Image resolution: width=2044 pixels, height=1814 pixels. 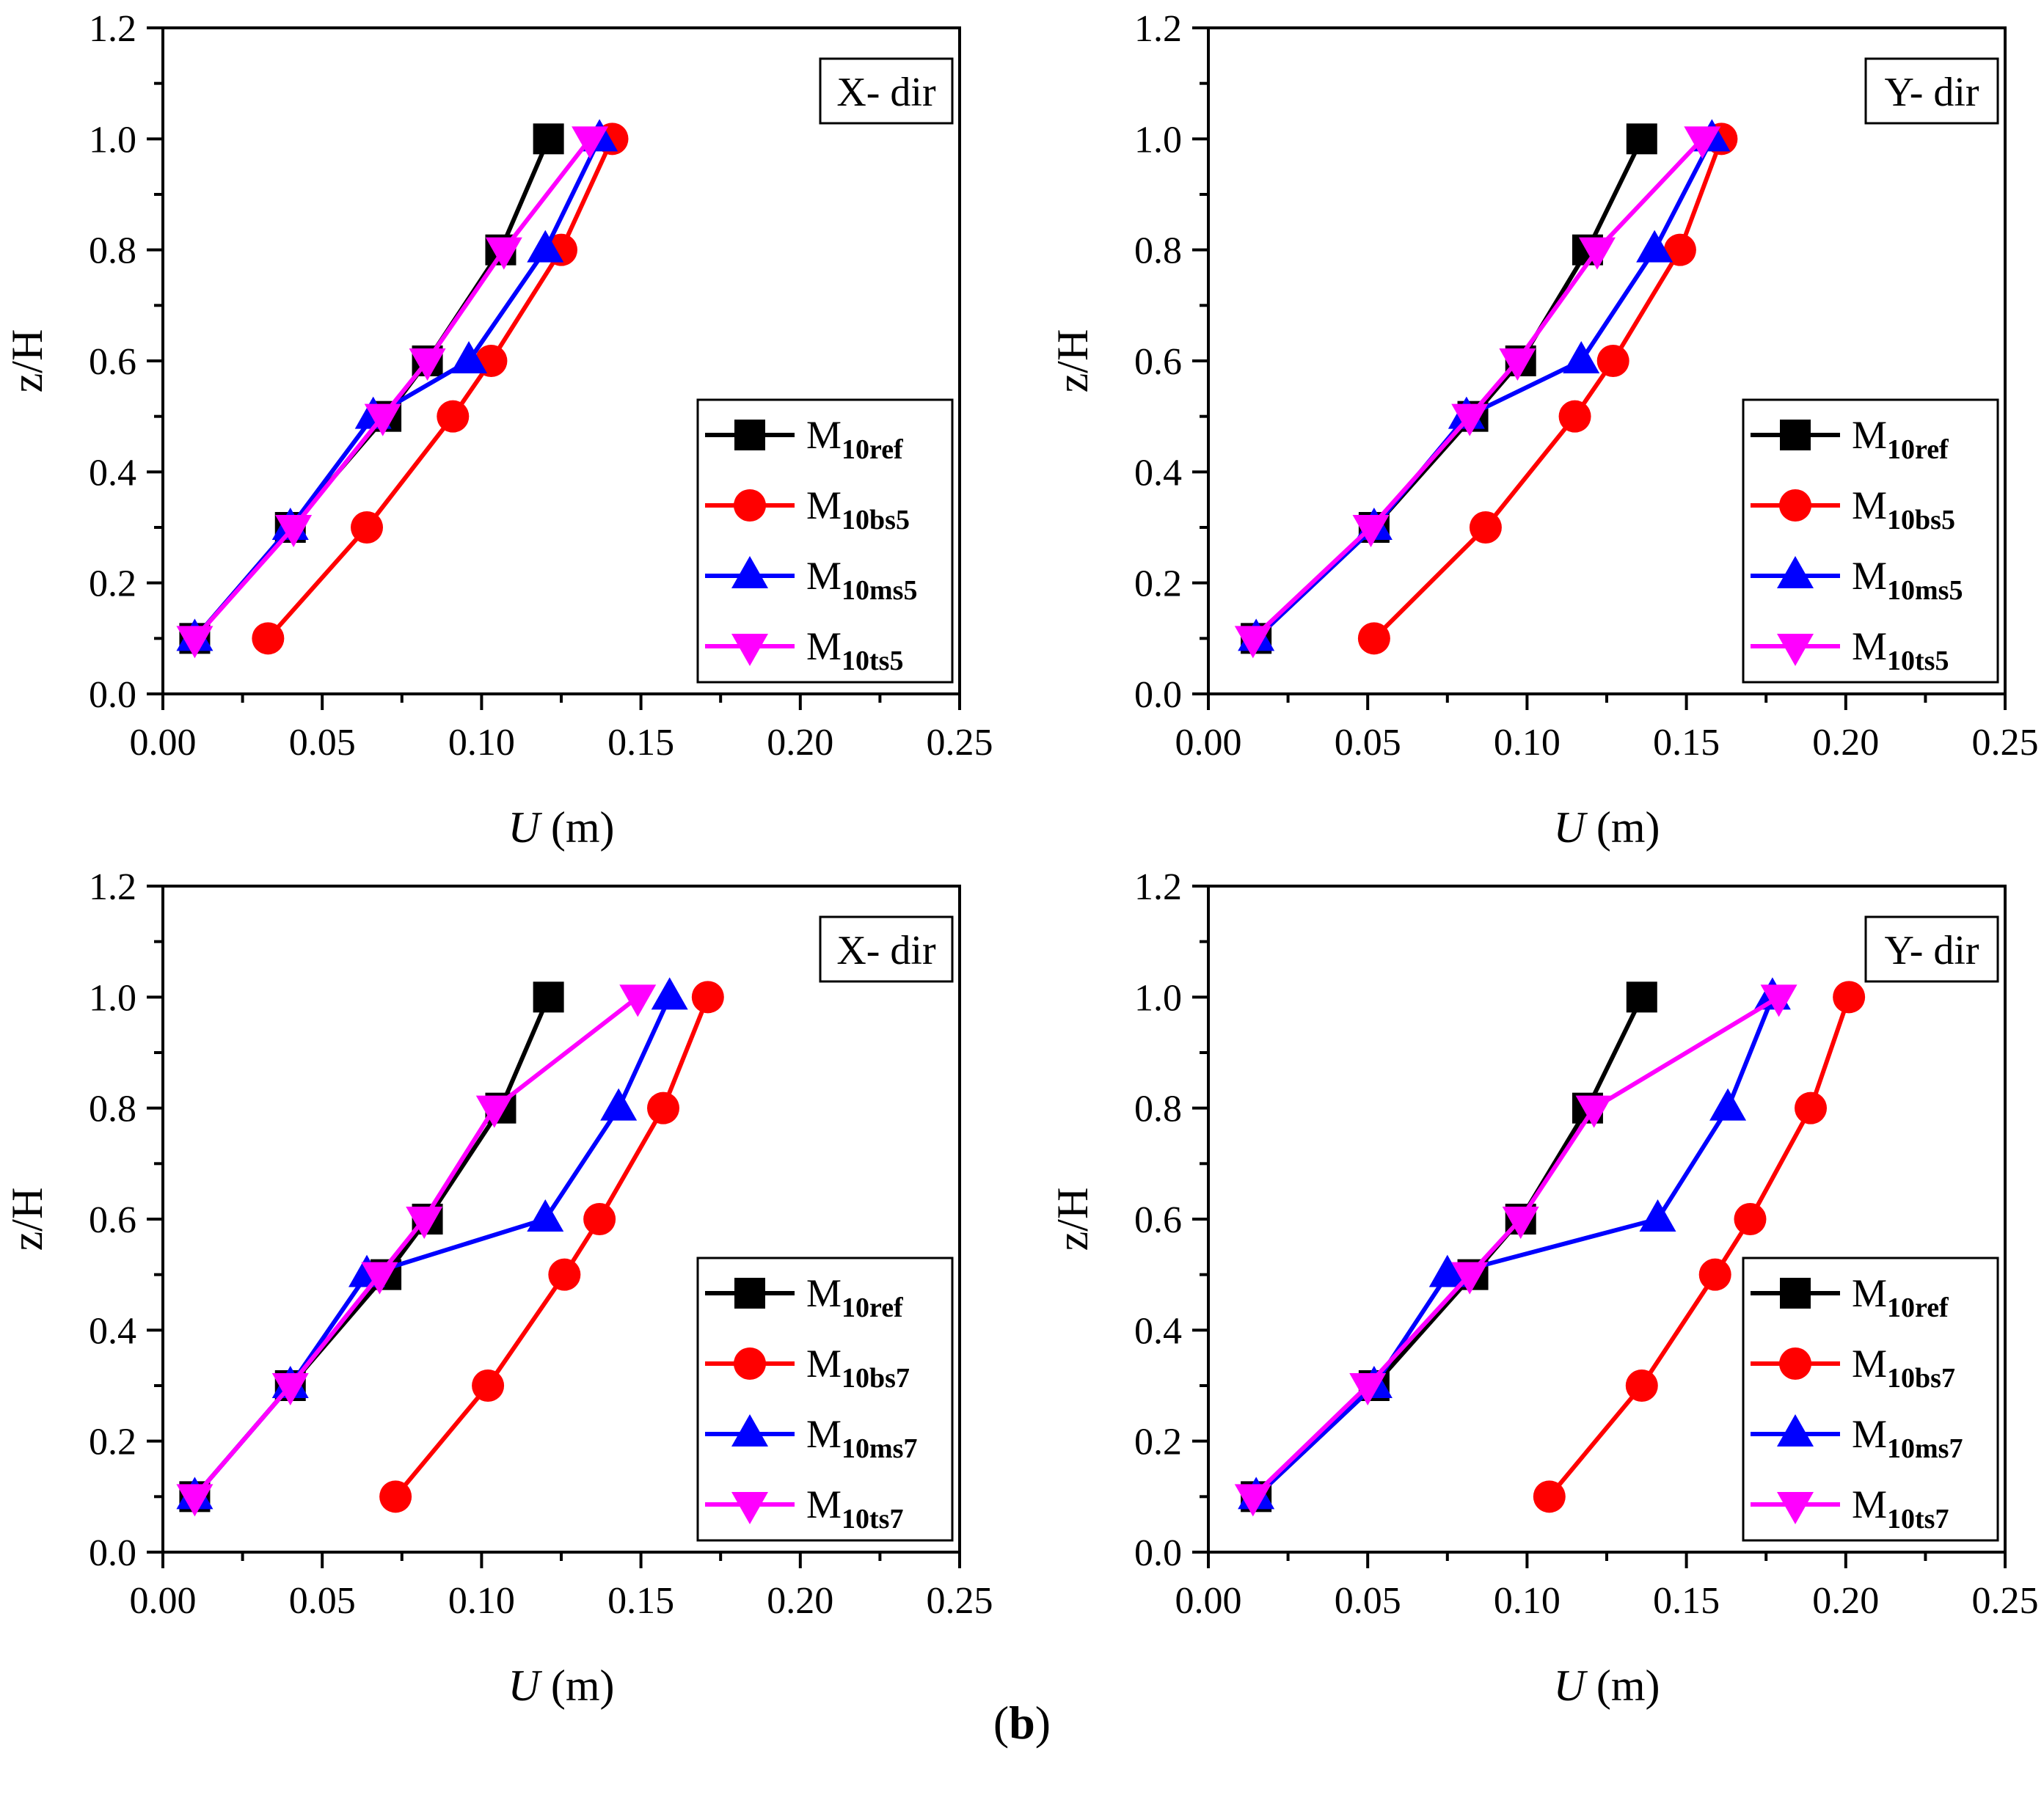 What do you see at coordinates (1925, 1448) in the screenshot?
I see `legend-label-subscript: 10ms7` at bounding box center [1925, 1448].